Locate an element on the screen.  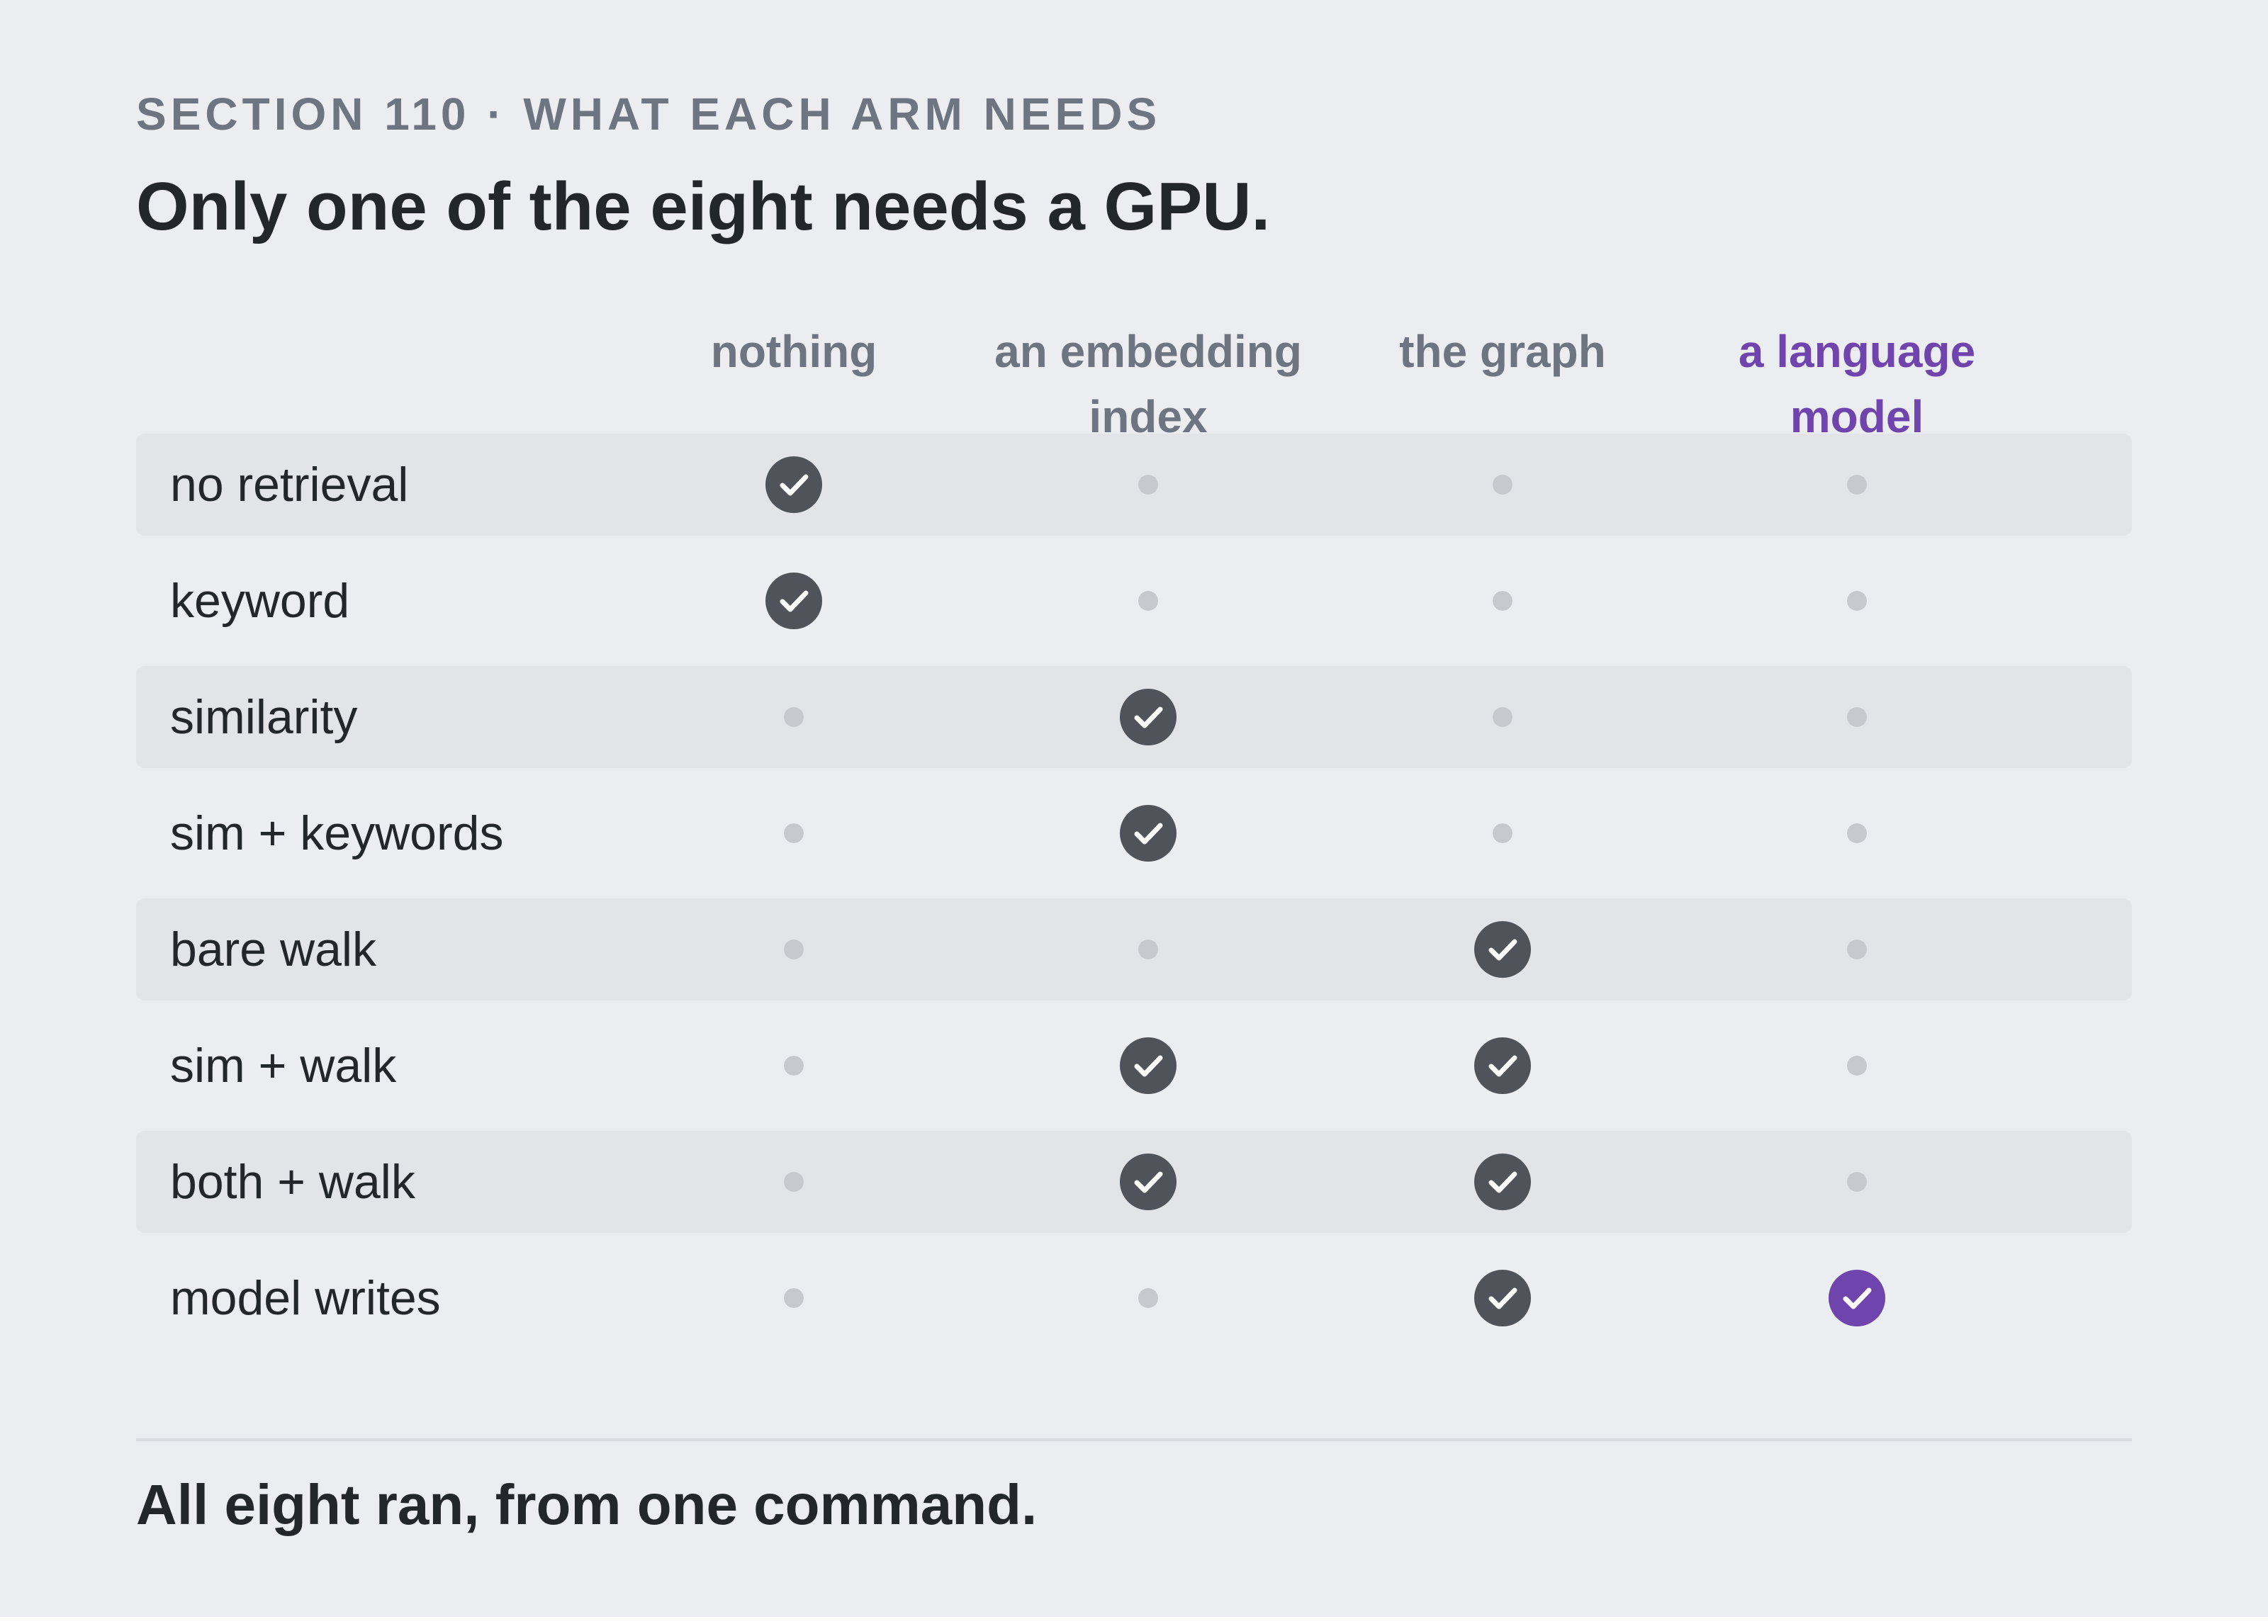
table-row: sim + walk is located at coordinates (1134, 1066).